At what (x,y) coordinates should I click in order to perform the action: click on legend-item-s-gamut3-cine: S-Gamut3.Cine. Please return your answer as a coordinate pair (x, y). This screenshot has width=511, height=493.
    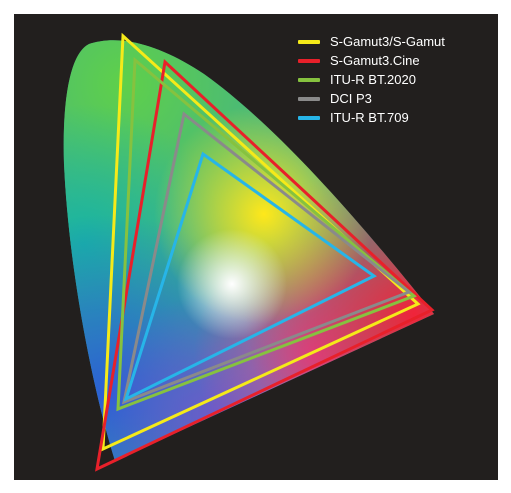
    Looking at the image, I should click on (371, 60).